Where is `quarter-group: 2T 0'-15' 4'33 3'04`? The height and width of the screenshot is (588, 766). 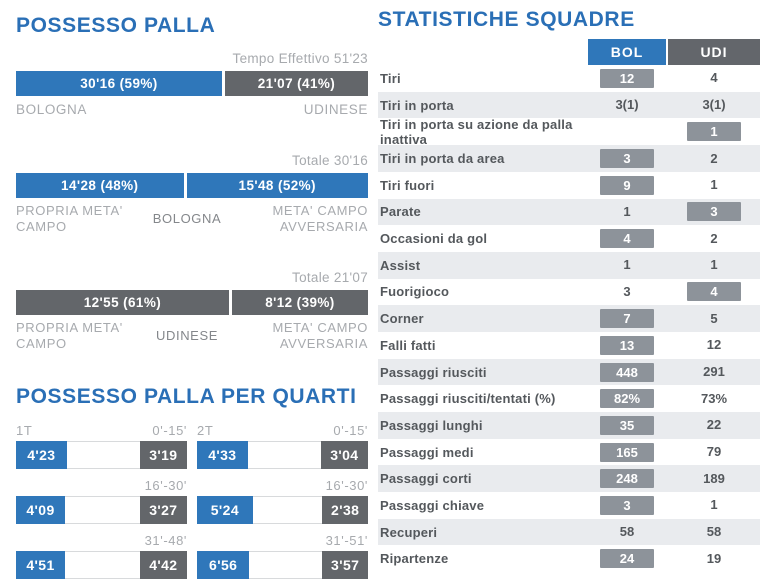
quarter-group: 2T 0'-15' 4'33 3'04 is located at coordinates (282, 446).